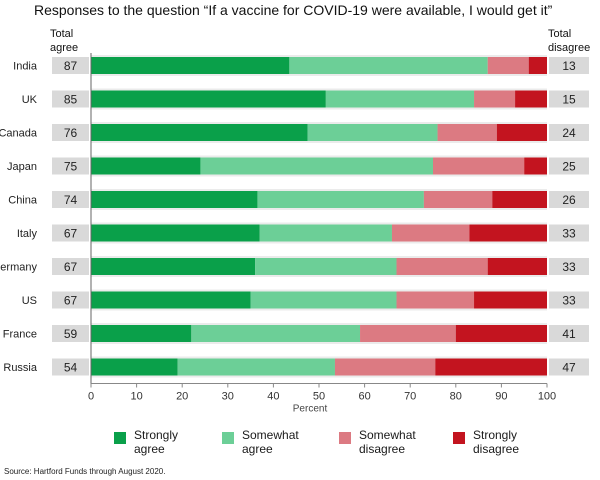 This screenshot has height=480, width=600. What do you see at coordinates (319, 397) in the screenshot?
I see `x-tick-label: 50` at bounding box center [319, 397].